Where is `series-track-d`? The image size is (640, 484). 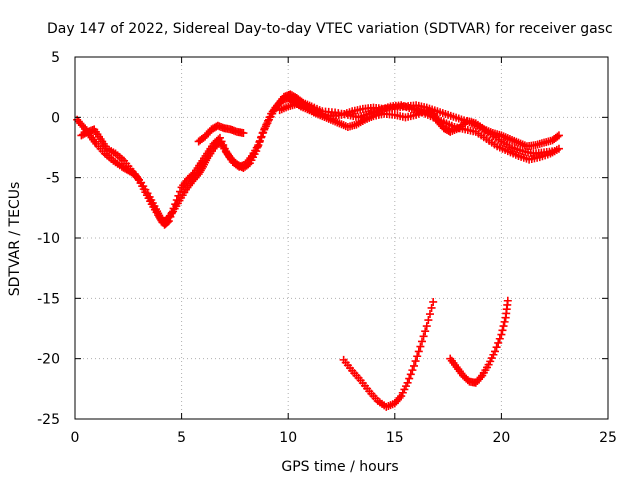
series-track-d is located at coordinates (419, 125).